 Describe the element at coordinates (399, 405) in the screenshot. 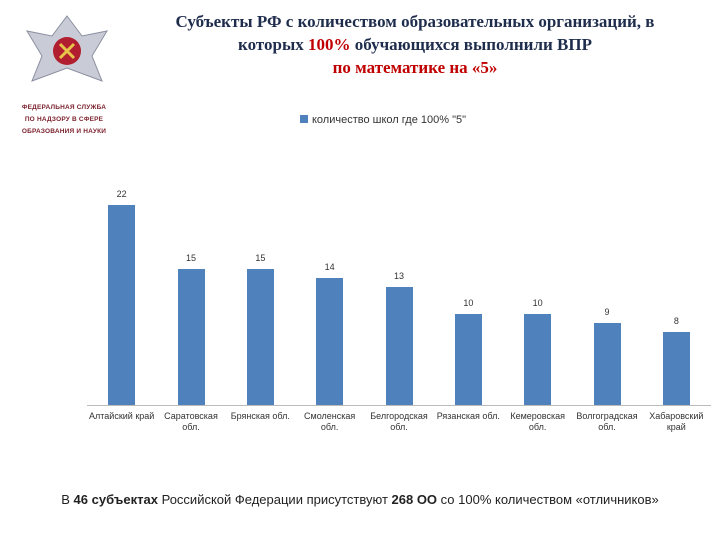

I see `x-axis` at that location.